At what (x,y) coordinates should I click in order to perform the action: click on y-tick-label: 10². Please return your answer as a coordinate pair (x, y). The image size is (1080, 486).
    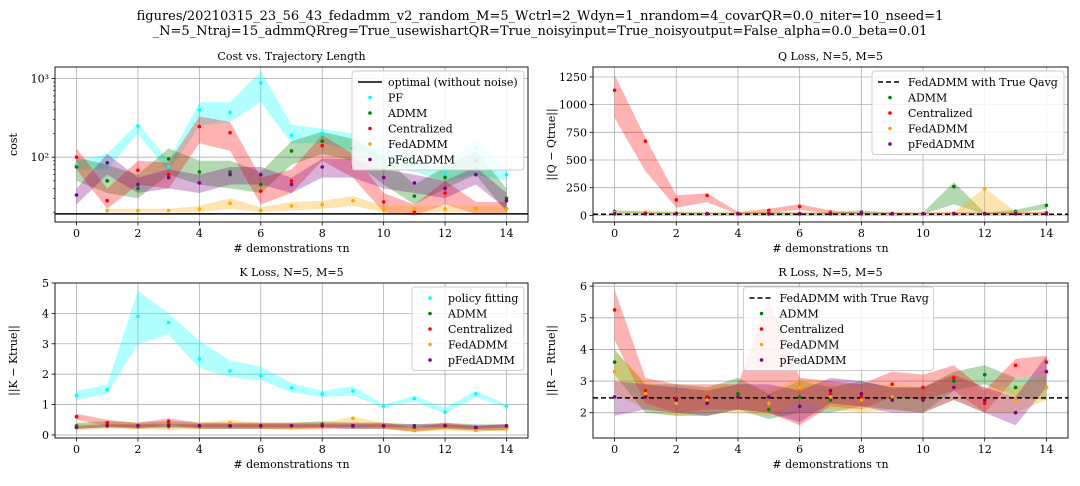
    Looking at the image, I should click on (40, 157).